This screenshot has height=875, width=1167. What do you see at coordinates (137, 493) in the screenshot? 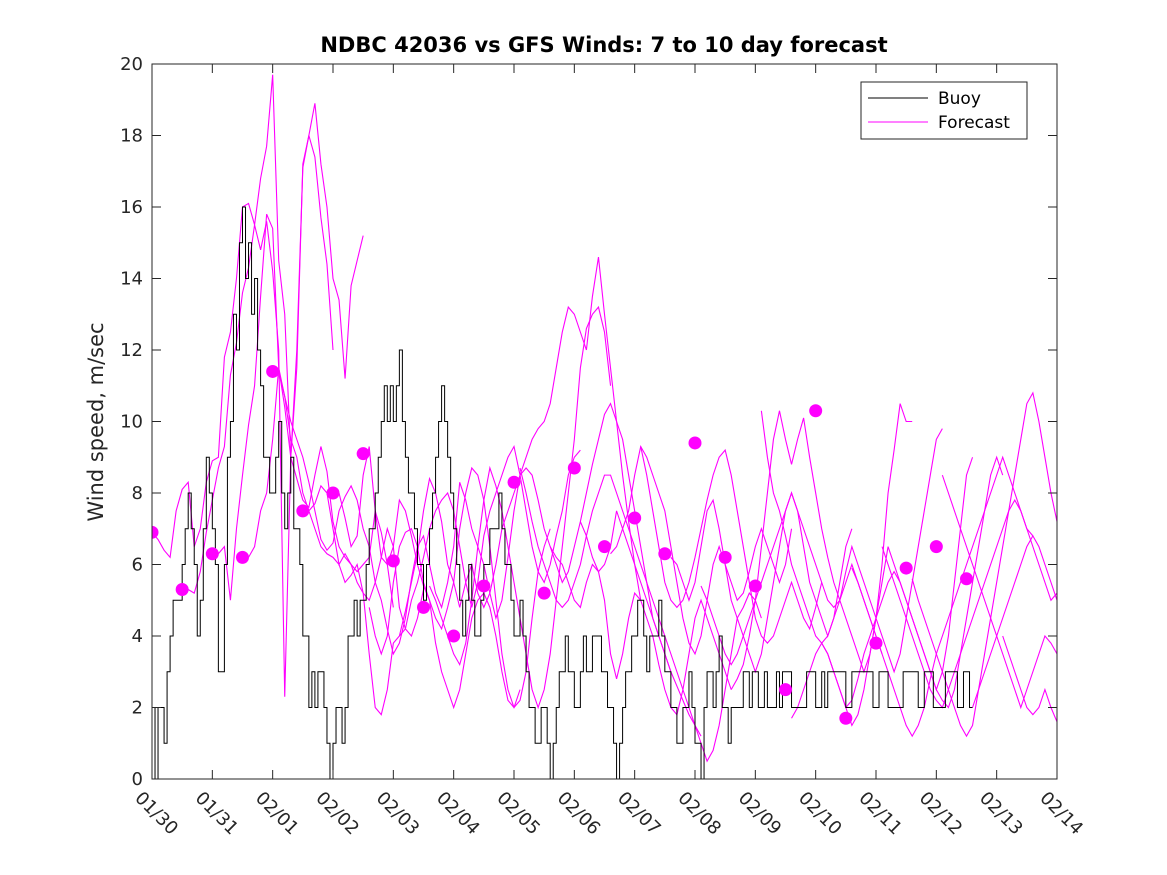
I see `y-tick-label: 8` at bounding box center [137, 493].